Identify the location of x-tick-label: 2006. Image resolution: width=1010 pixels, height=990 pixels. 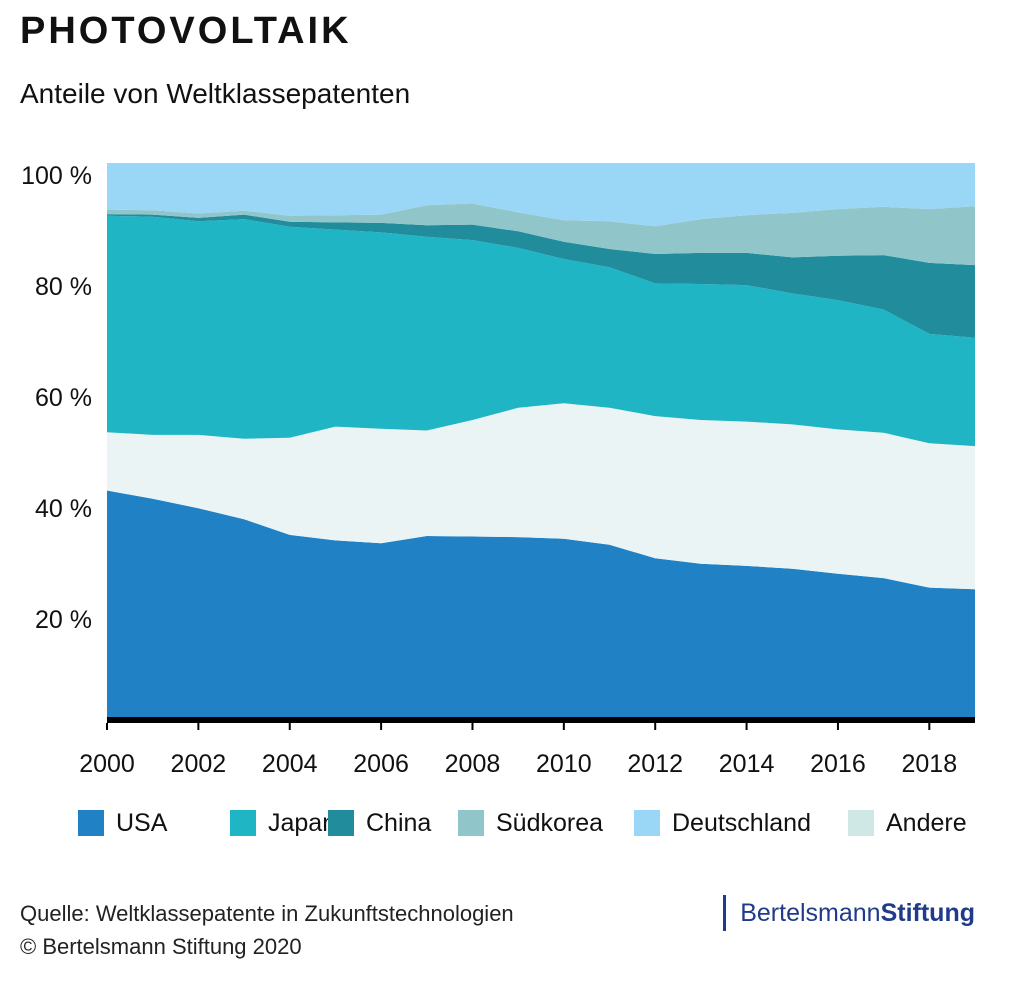
(381, 764).